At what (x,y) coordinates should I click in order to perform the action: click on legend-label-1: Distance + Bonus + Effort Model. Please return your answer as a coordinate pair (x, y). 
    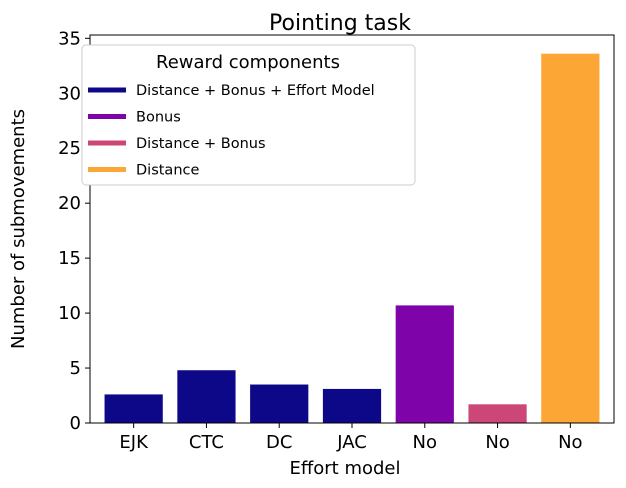
    Looking at the image, I should click on (255, 91).